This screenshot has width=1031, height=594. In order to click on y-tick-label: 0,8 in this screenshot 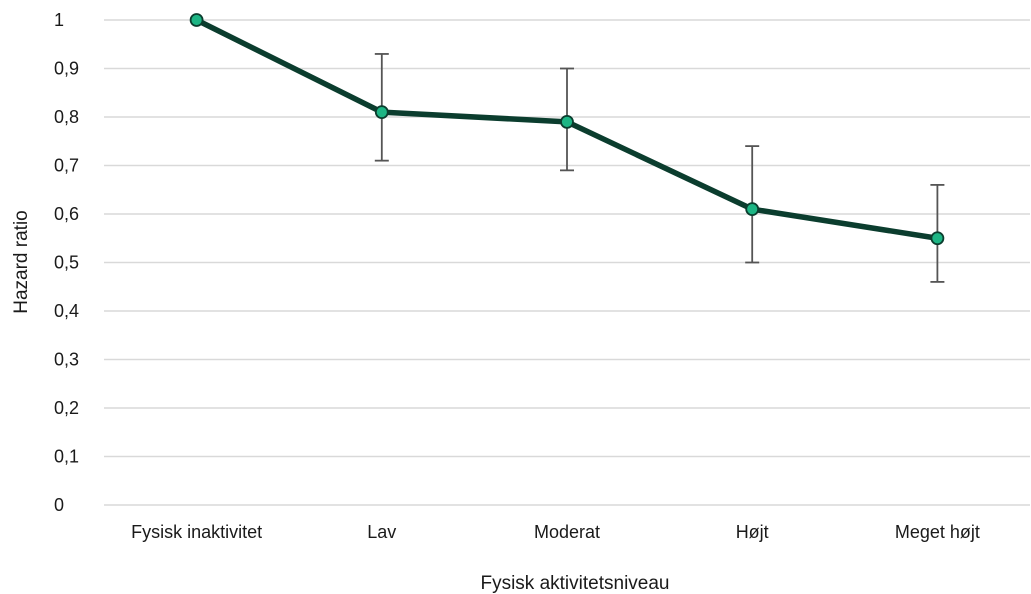, I will do `click(66, 117)`.